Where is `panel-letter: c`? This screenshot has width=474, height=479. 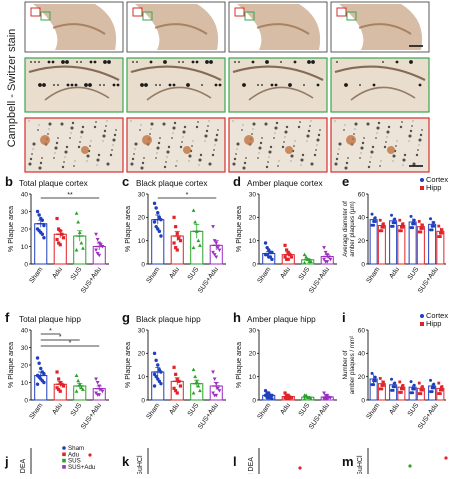 panel-letter: c is located at coordinates (125, 181).